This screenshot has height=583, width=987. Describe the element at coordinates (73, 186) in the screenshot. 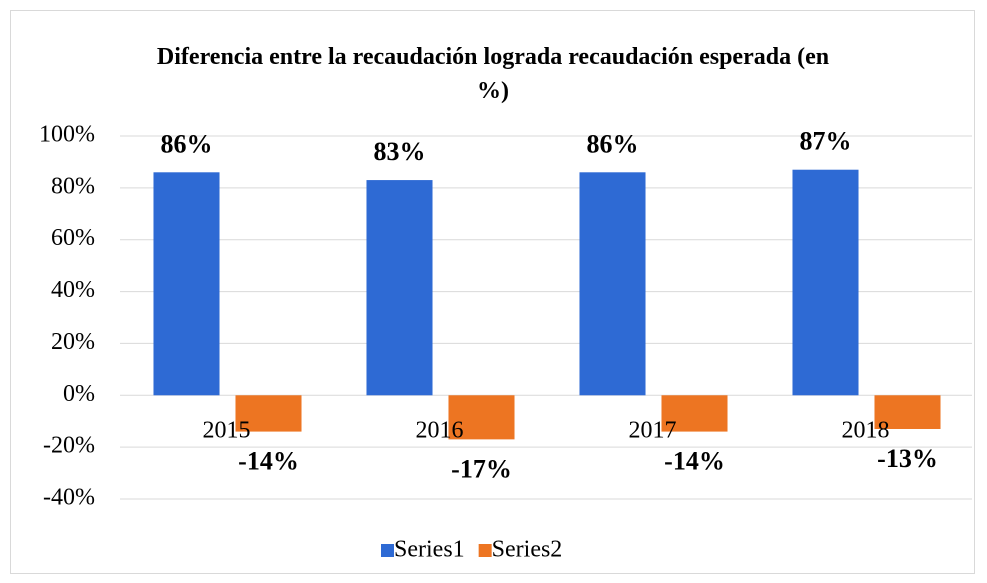

I see `y-tick-label: 80%` at that location.